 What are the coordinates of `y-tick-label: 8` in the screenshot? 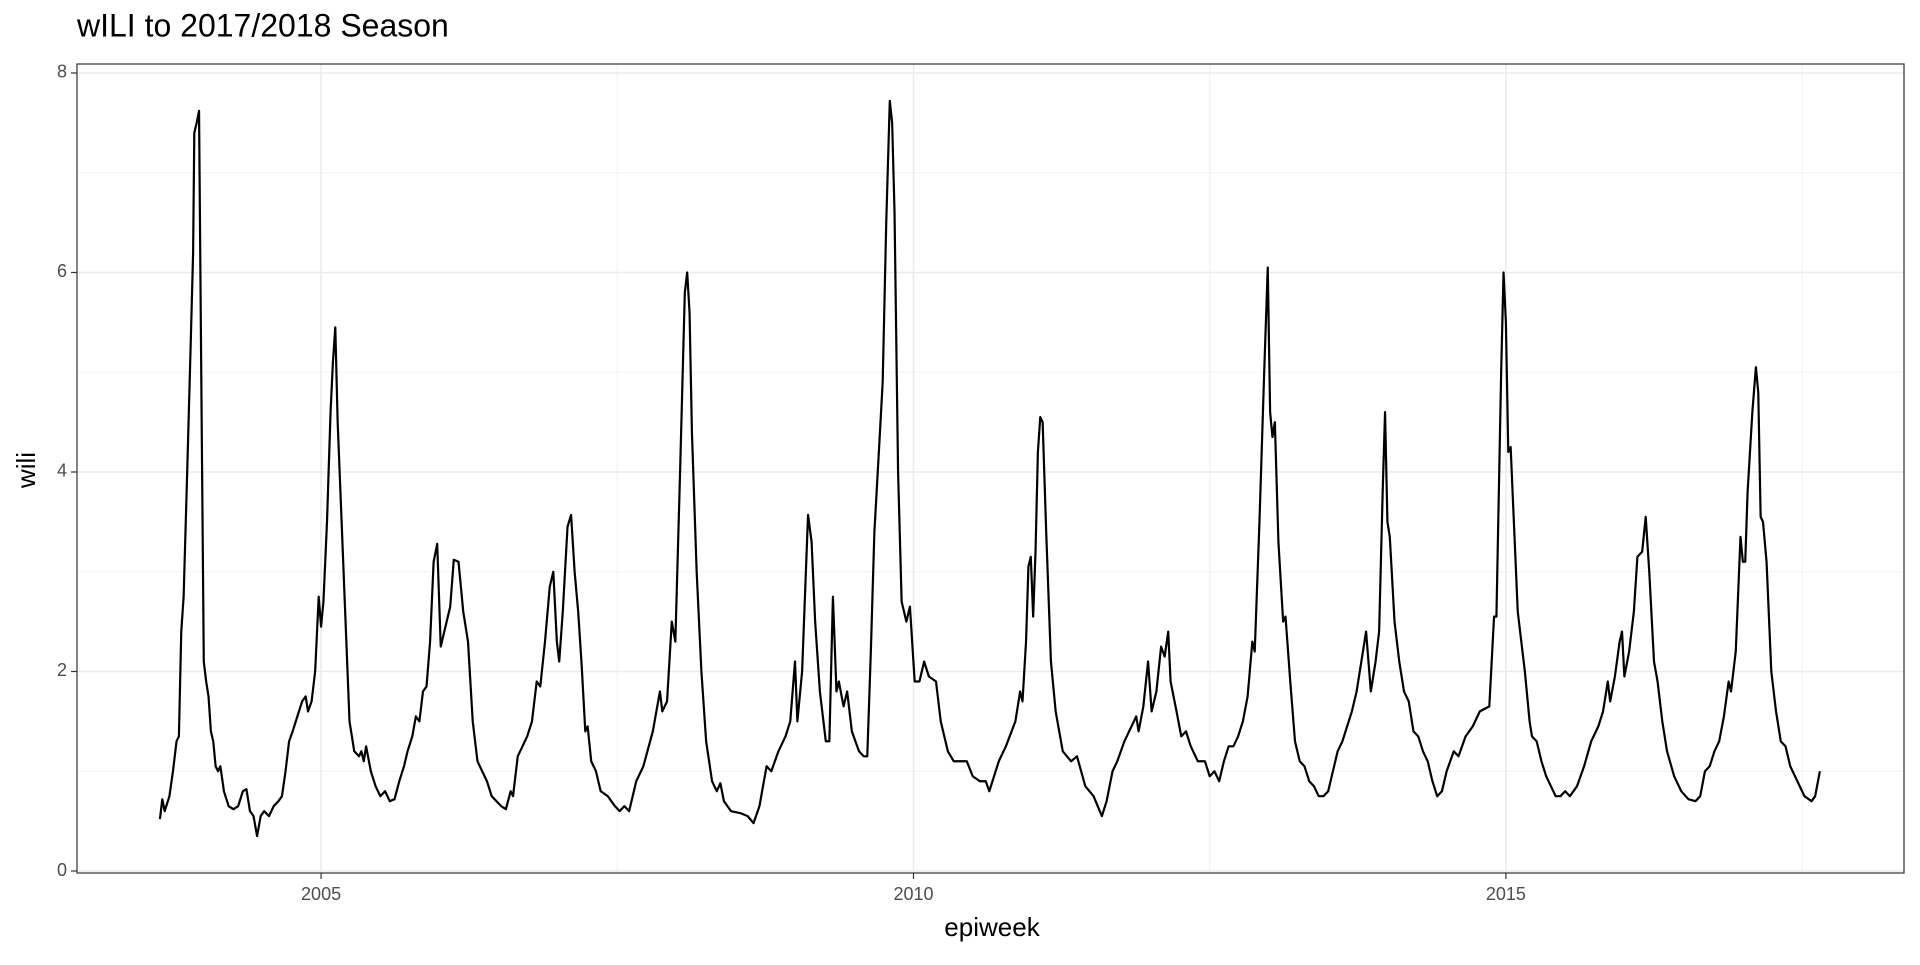 It's located at (62, 72).